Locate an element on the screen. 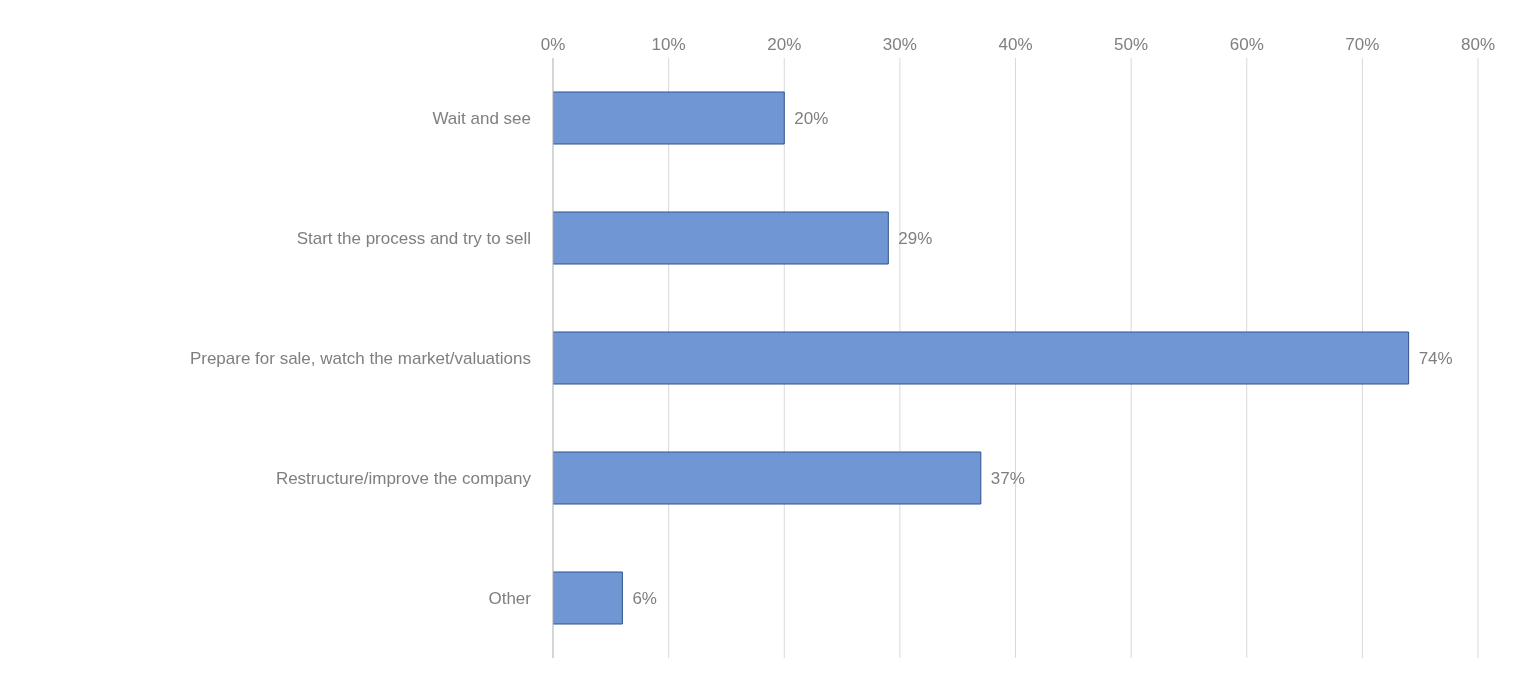 The width and height of the screenshot is (1518, 679). x-tick-label: 10% is located at coordinates (668, 44).